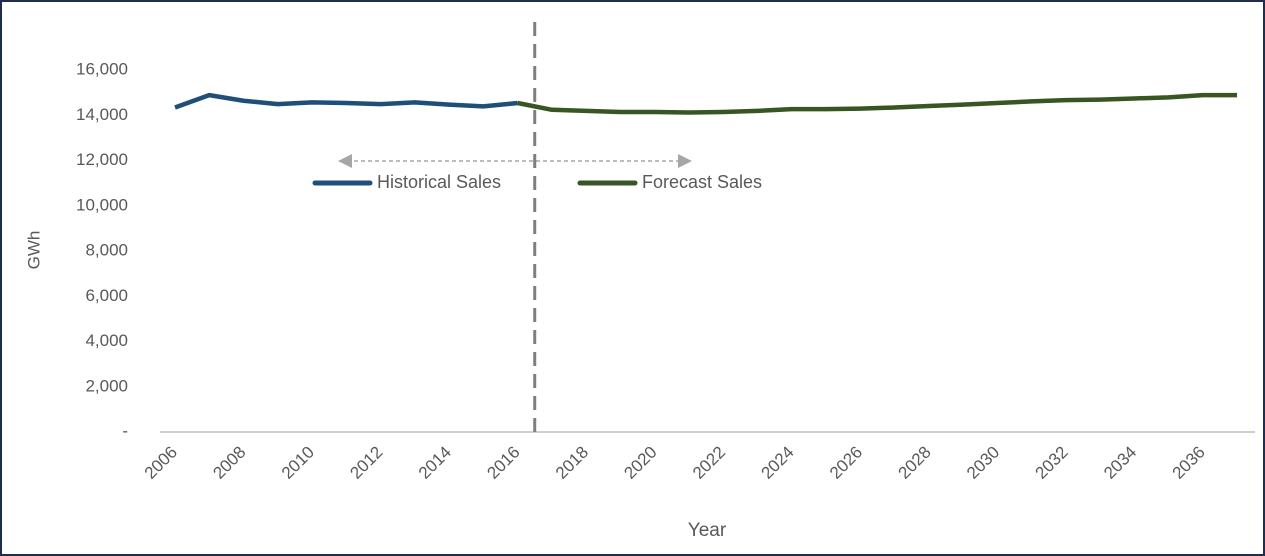  Describe the element at coordinates (106, 295) in the screenshot. I see `y-tick-label: 6,000` at that location.